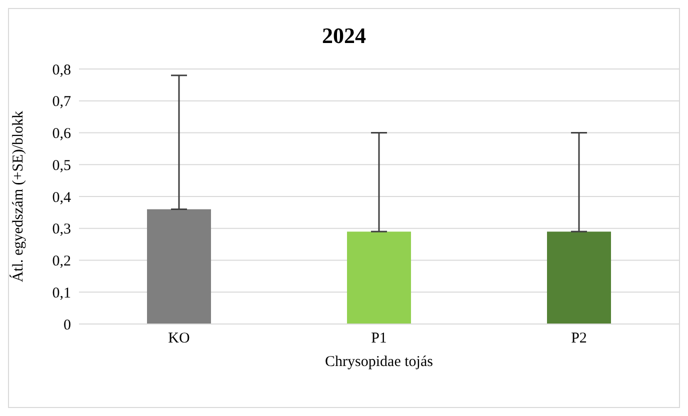 The height and width of the screenshot is (416, 688). Describe the element at coordinates (61, 166) in the screenshot. I see `y-tick-label: 0,5` at that location.